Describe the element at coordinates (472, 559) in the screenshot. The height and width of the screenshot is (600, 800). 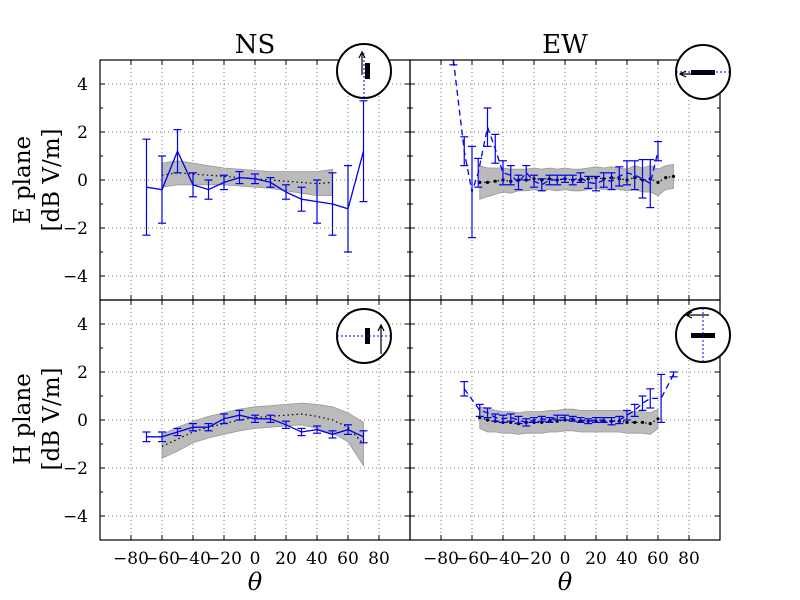
I see `x-tick-label: −60` at that location.